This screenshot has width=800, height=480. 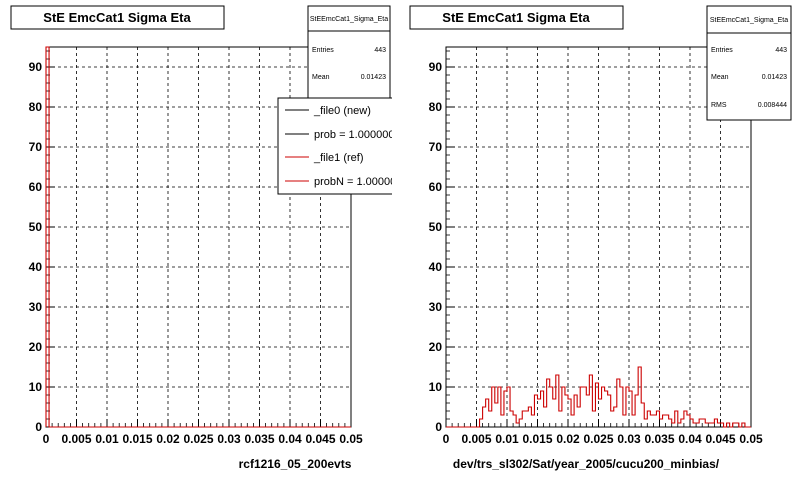 What do you see at coordinates (720, 77) in the screenshot?
I see `right-stats-mean-label: Mean` at bounding box center [720, 77].